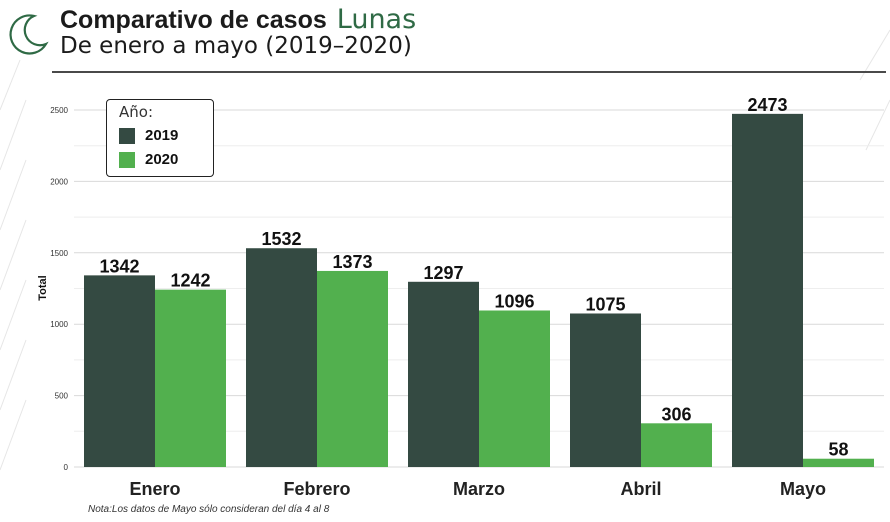 This screenshot has height=522, width=890. What do you see at coordinates (838, 462) in the screenshot?
I see `bar-2020-mayo` at bounding box center [838, 462].